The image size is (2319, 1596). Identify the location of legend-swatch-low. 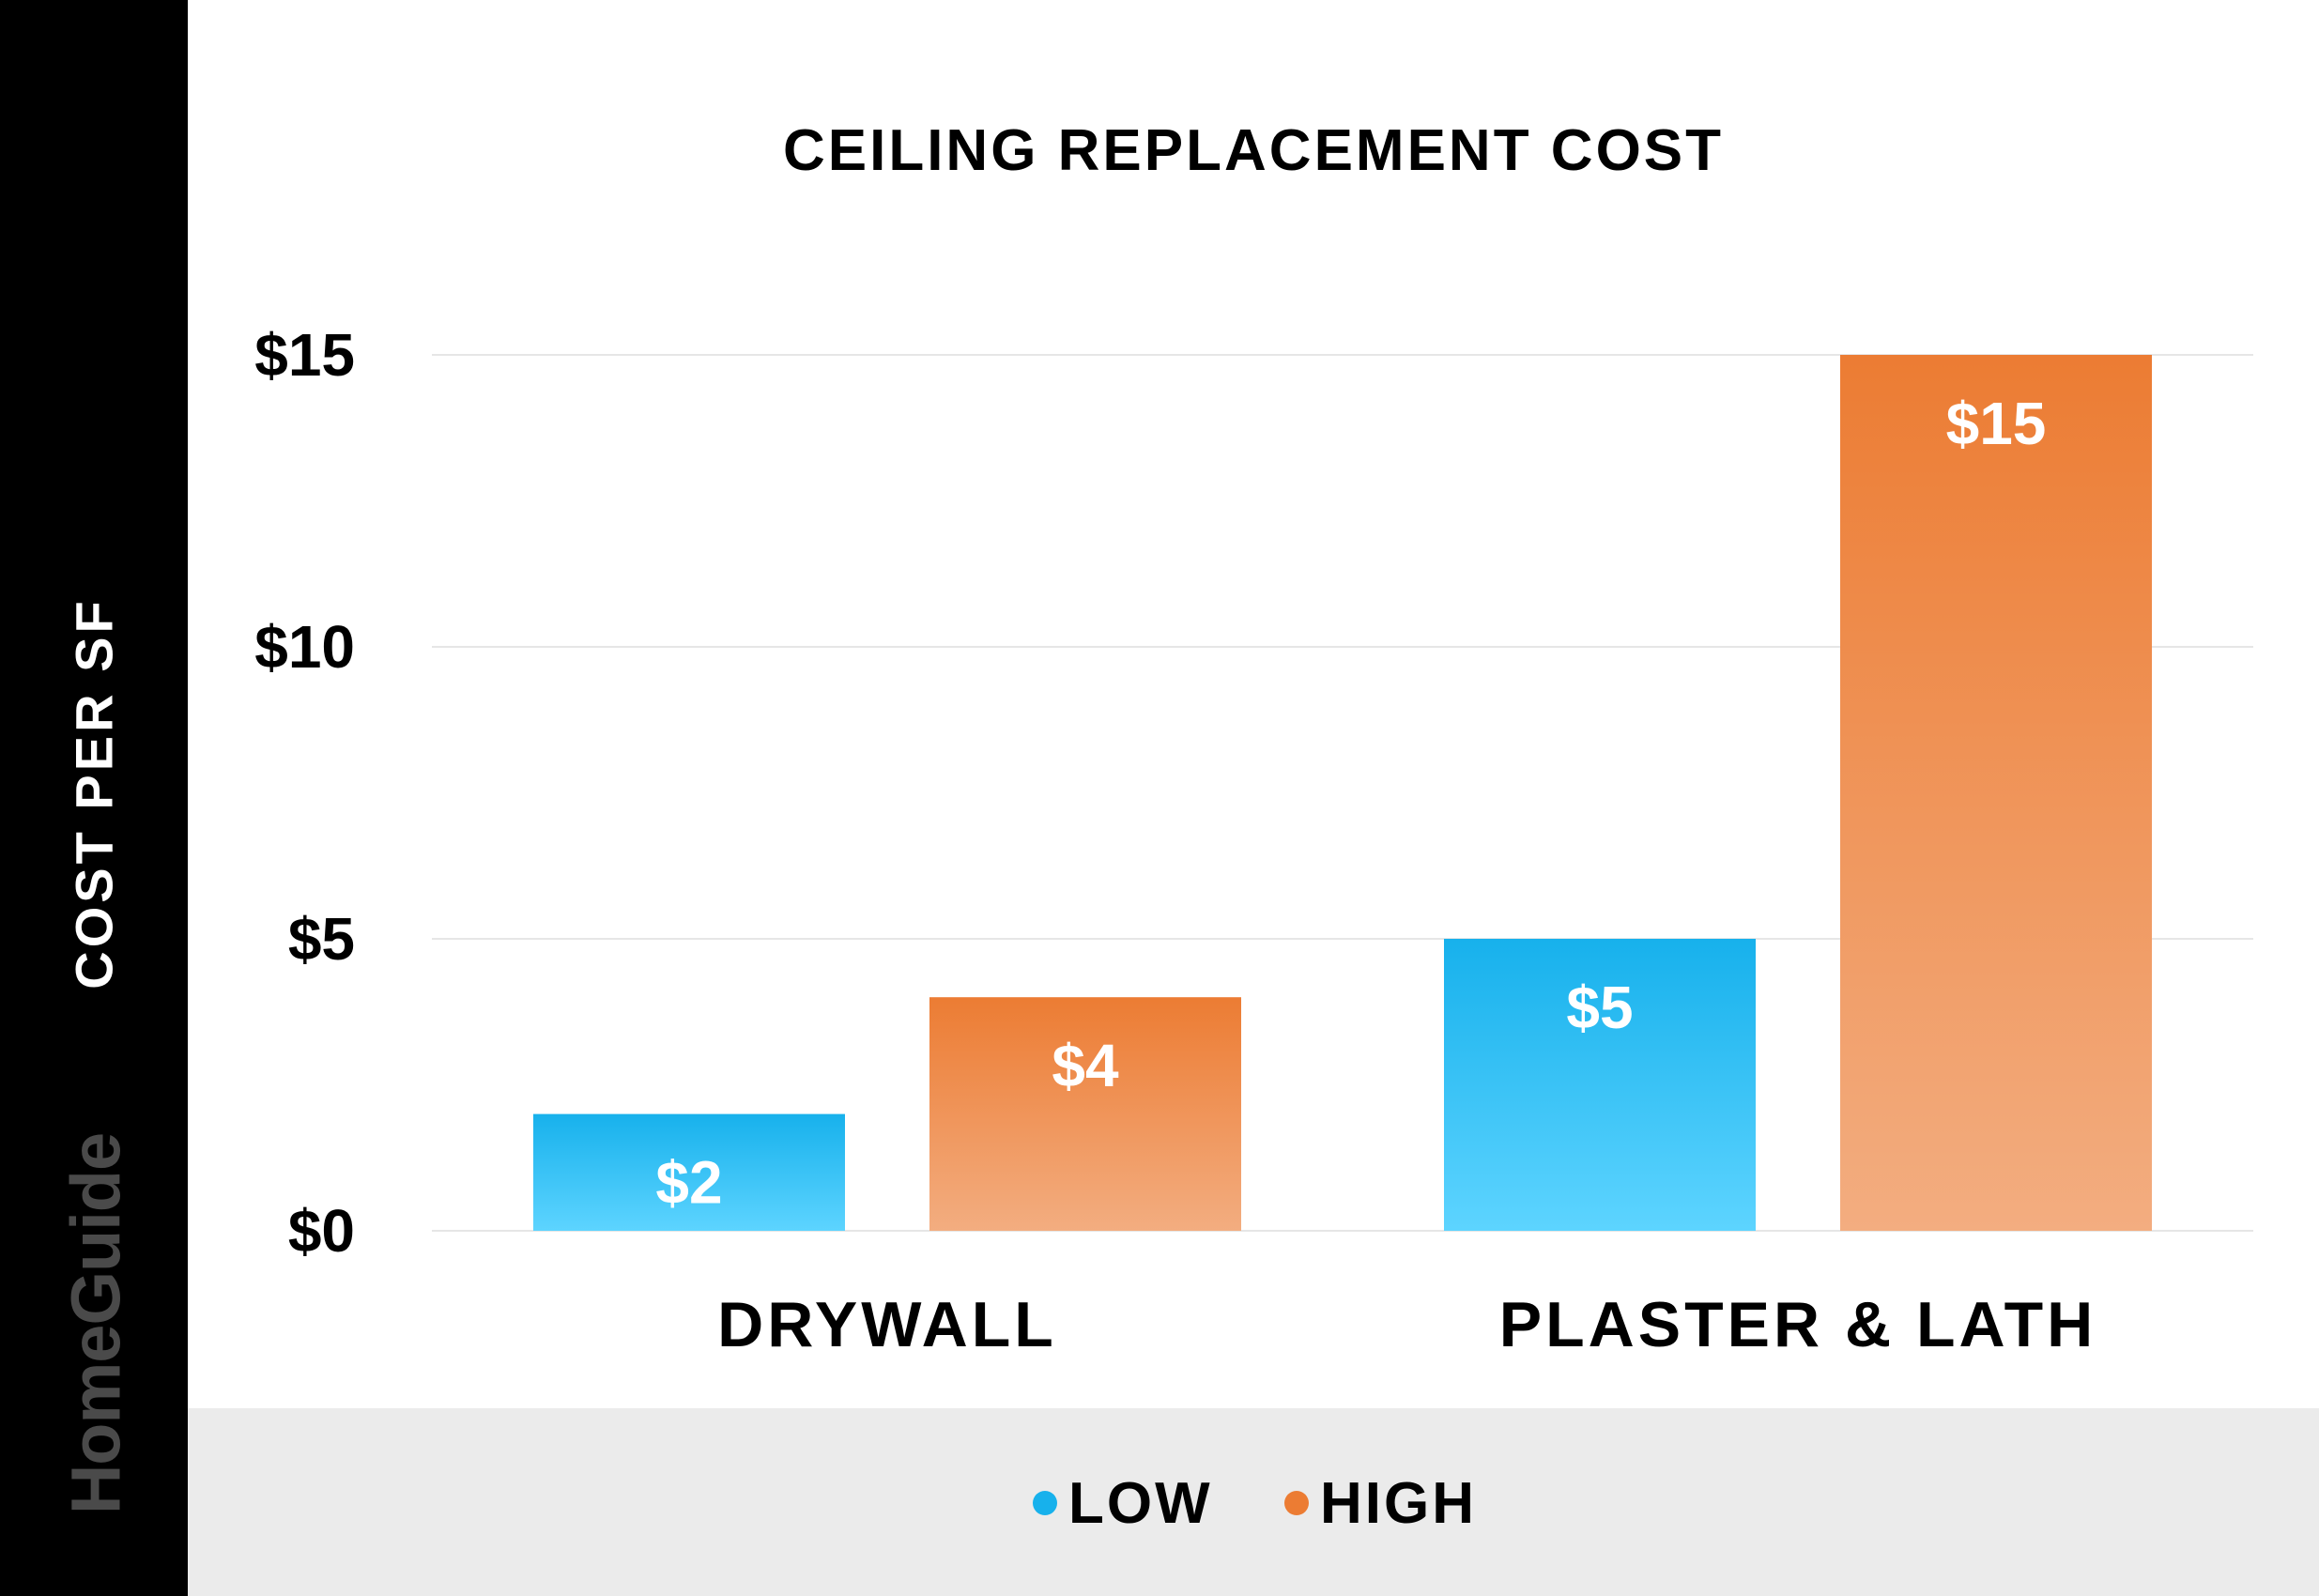
(1045, 1503).